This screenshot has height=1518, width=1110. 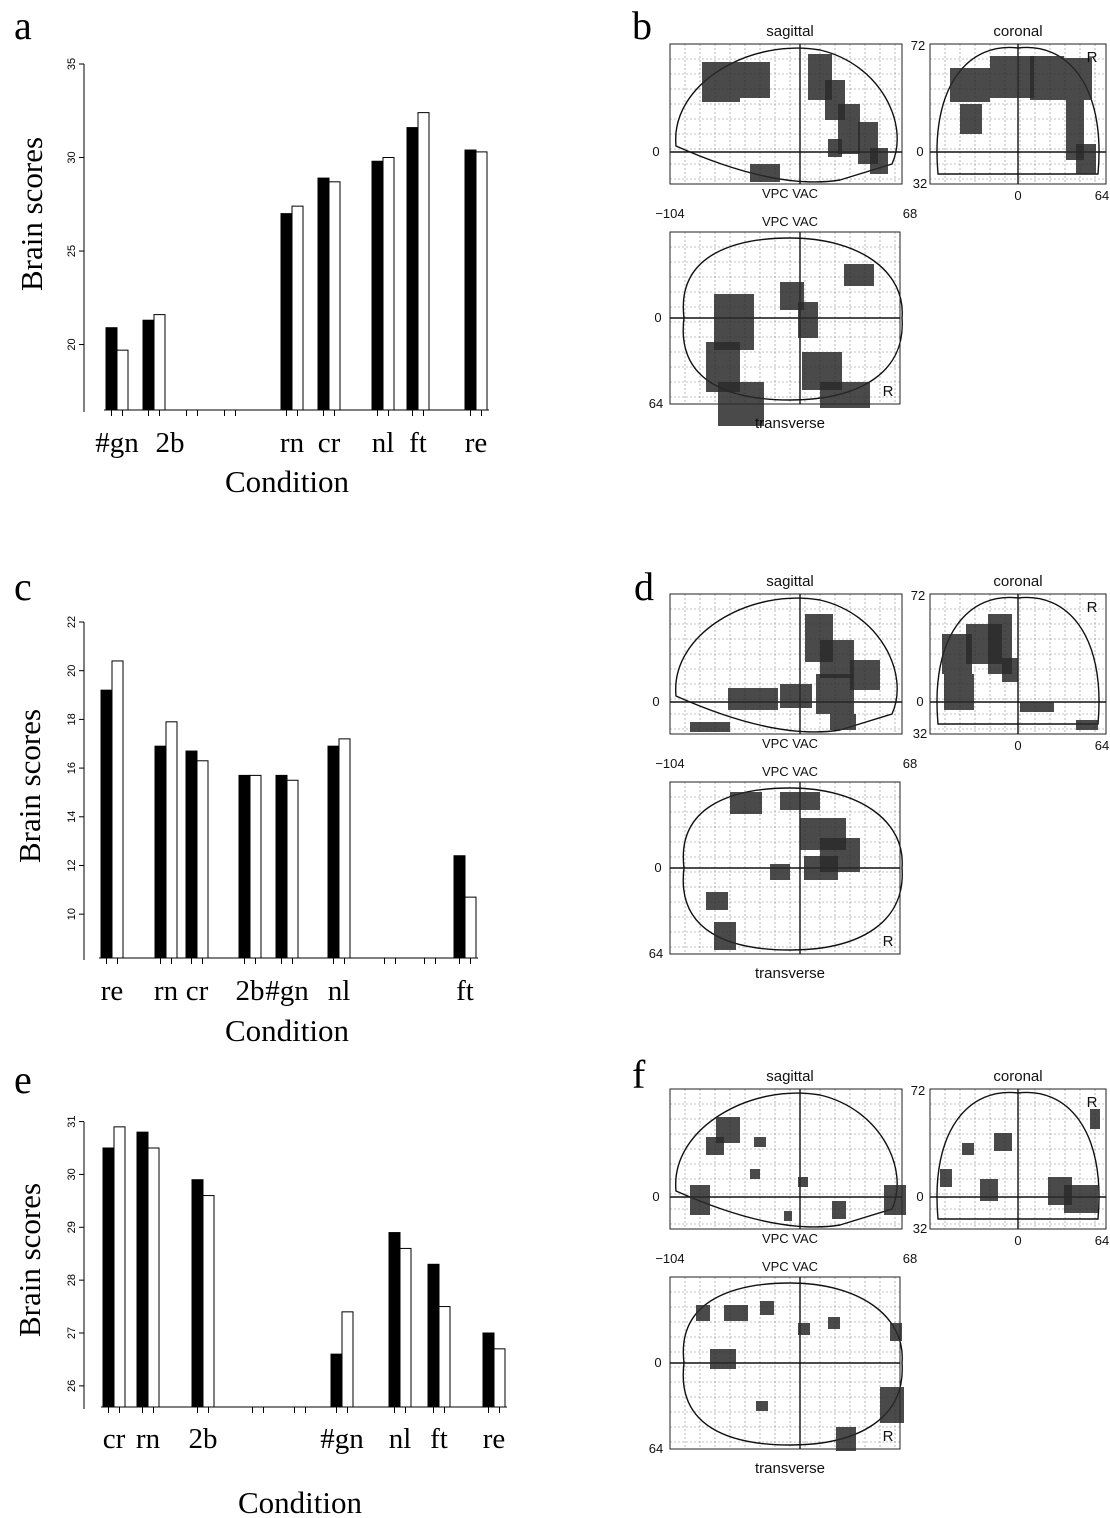 What do you see at coordinates (286, 1262) in the screenshot?
I see `y-axis: 26 27 28 29 30 31` at bounding box center [286, 1262].